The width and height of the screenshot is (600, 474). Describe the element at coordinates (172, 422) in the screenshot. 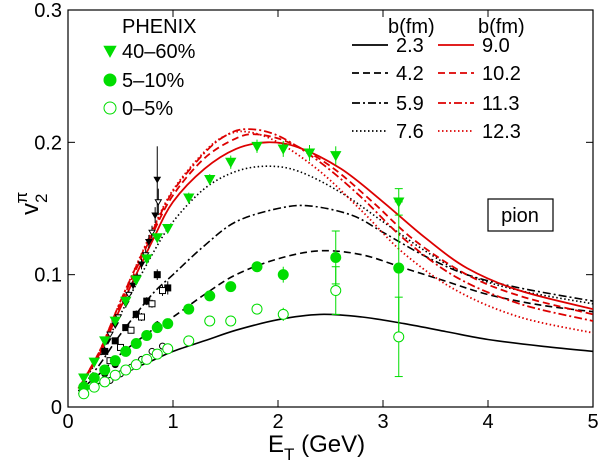

I see `x-tick-label: 1` at that location.